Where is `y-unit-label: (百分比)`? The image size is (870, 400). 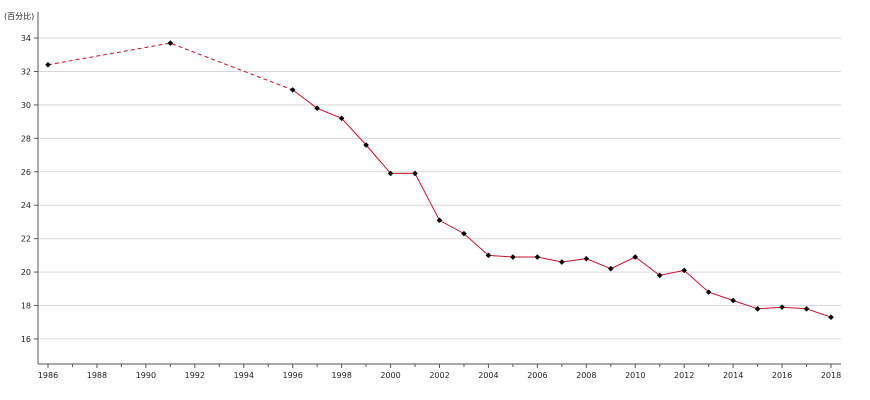
y-unit-label: (百分比) is located at coordinates (19, 16).